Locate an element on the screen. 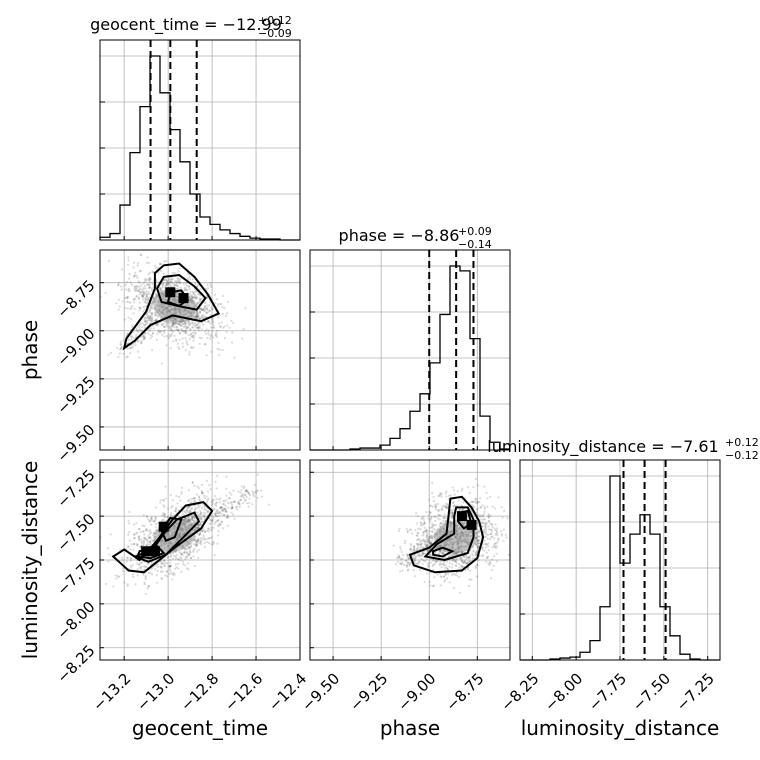 The width and height of the screenshot is (760, 760). histogram-geocent_time is located at coordinates (199, 148).